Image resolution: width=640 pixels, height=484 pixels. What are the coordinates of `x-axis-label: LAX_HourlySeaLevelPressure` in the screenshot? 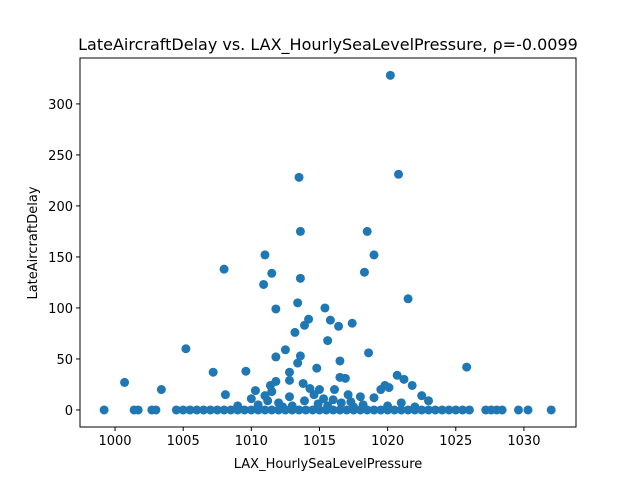 It's located at (328, 464).